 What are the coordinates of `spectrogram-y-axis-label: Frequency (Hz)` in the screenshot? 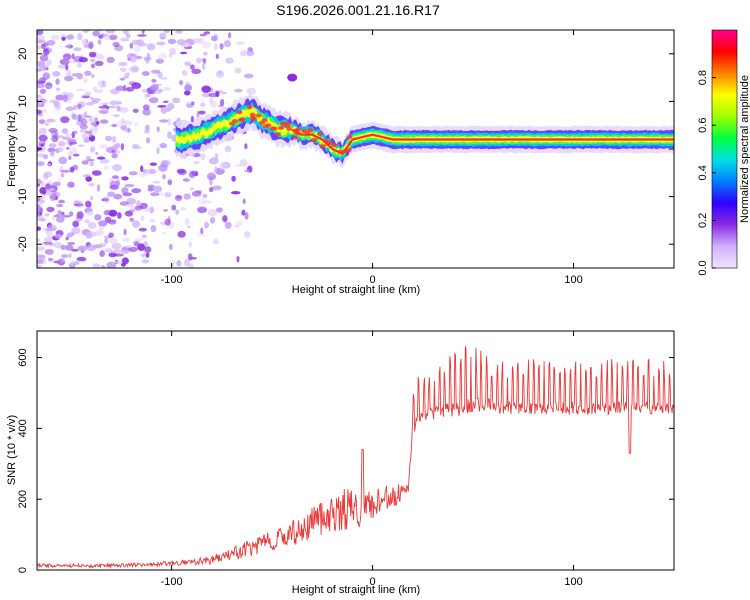 It's located at (12, 149).